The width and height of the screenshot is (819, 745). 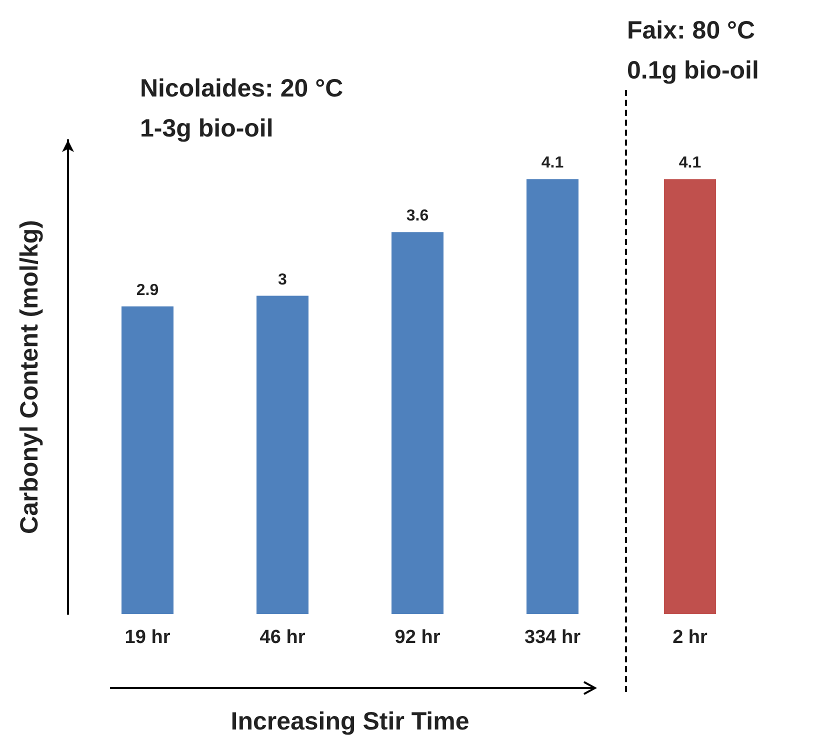 I want to click on y-axis-title: Carbonyl Content (mol/kg), so click(x=30, y=377).